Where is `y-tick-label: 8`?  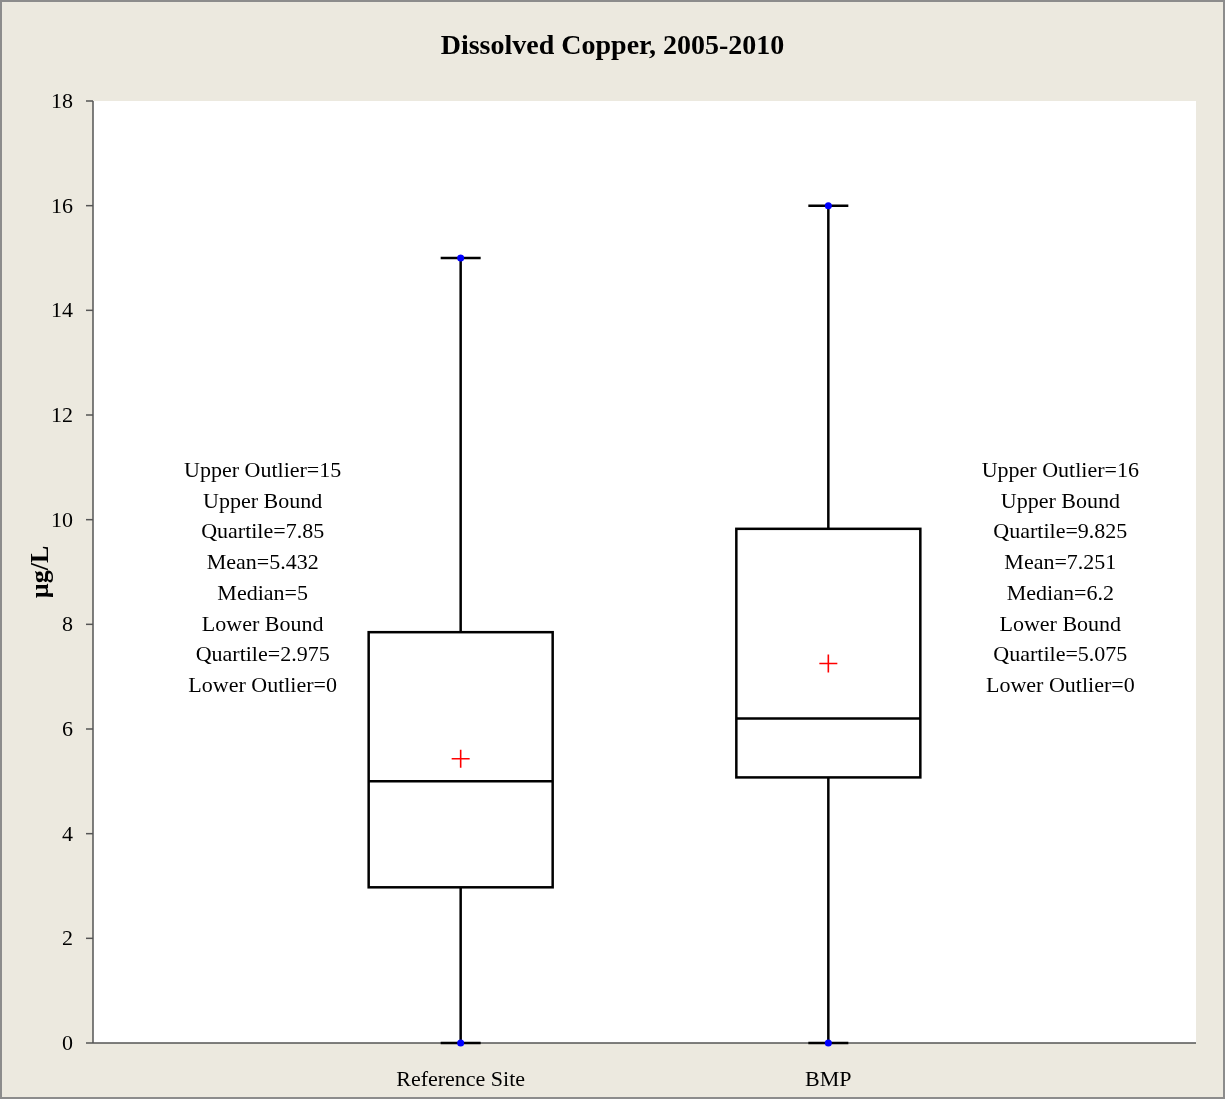
y-tick-label: 8 is located at coordinates (67, 624).